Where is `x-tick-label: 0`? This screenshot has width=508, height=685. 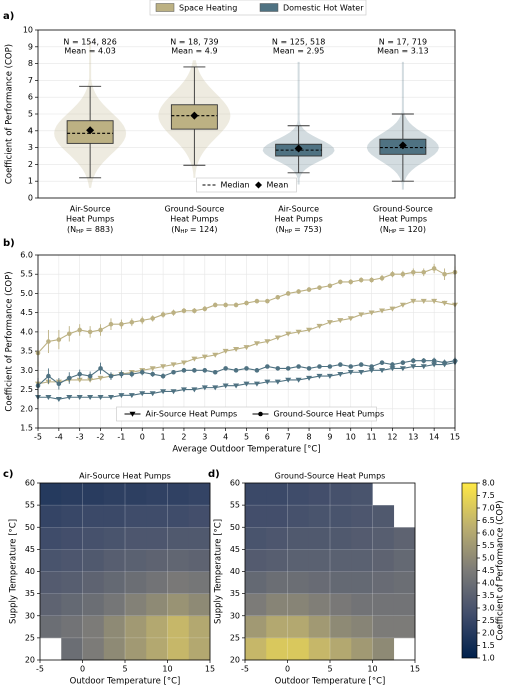
x-tick-label: 0 is located at coordinates (82, 669).